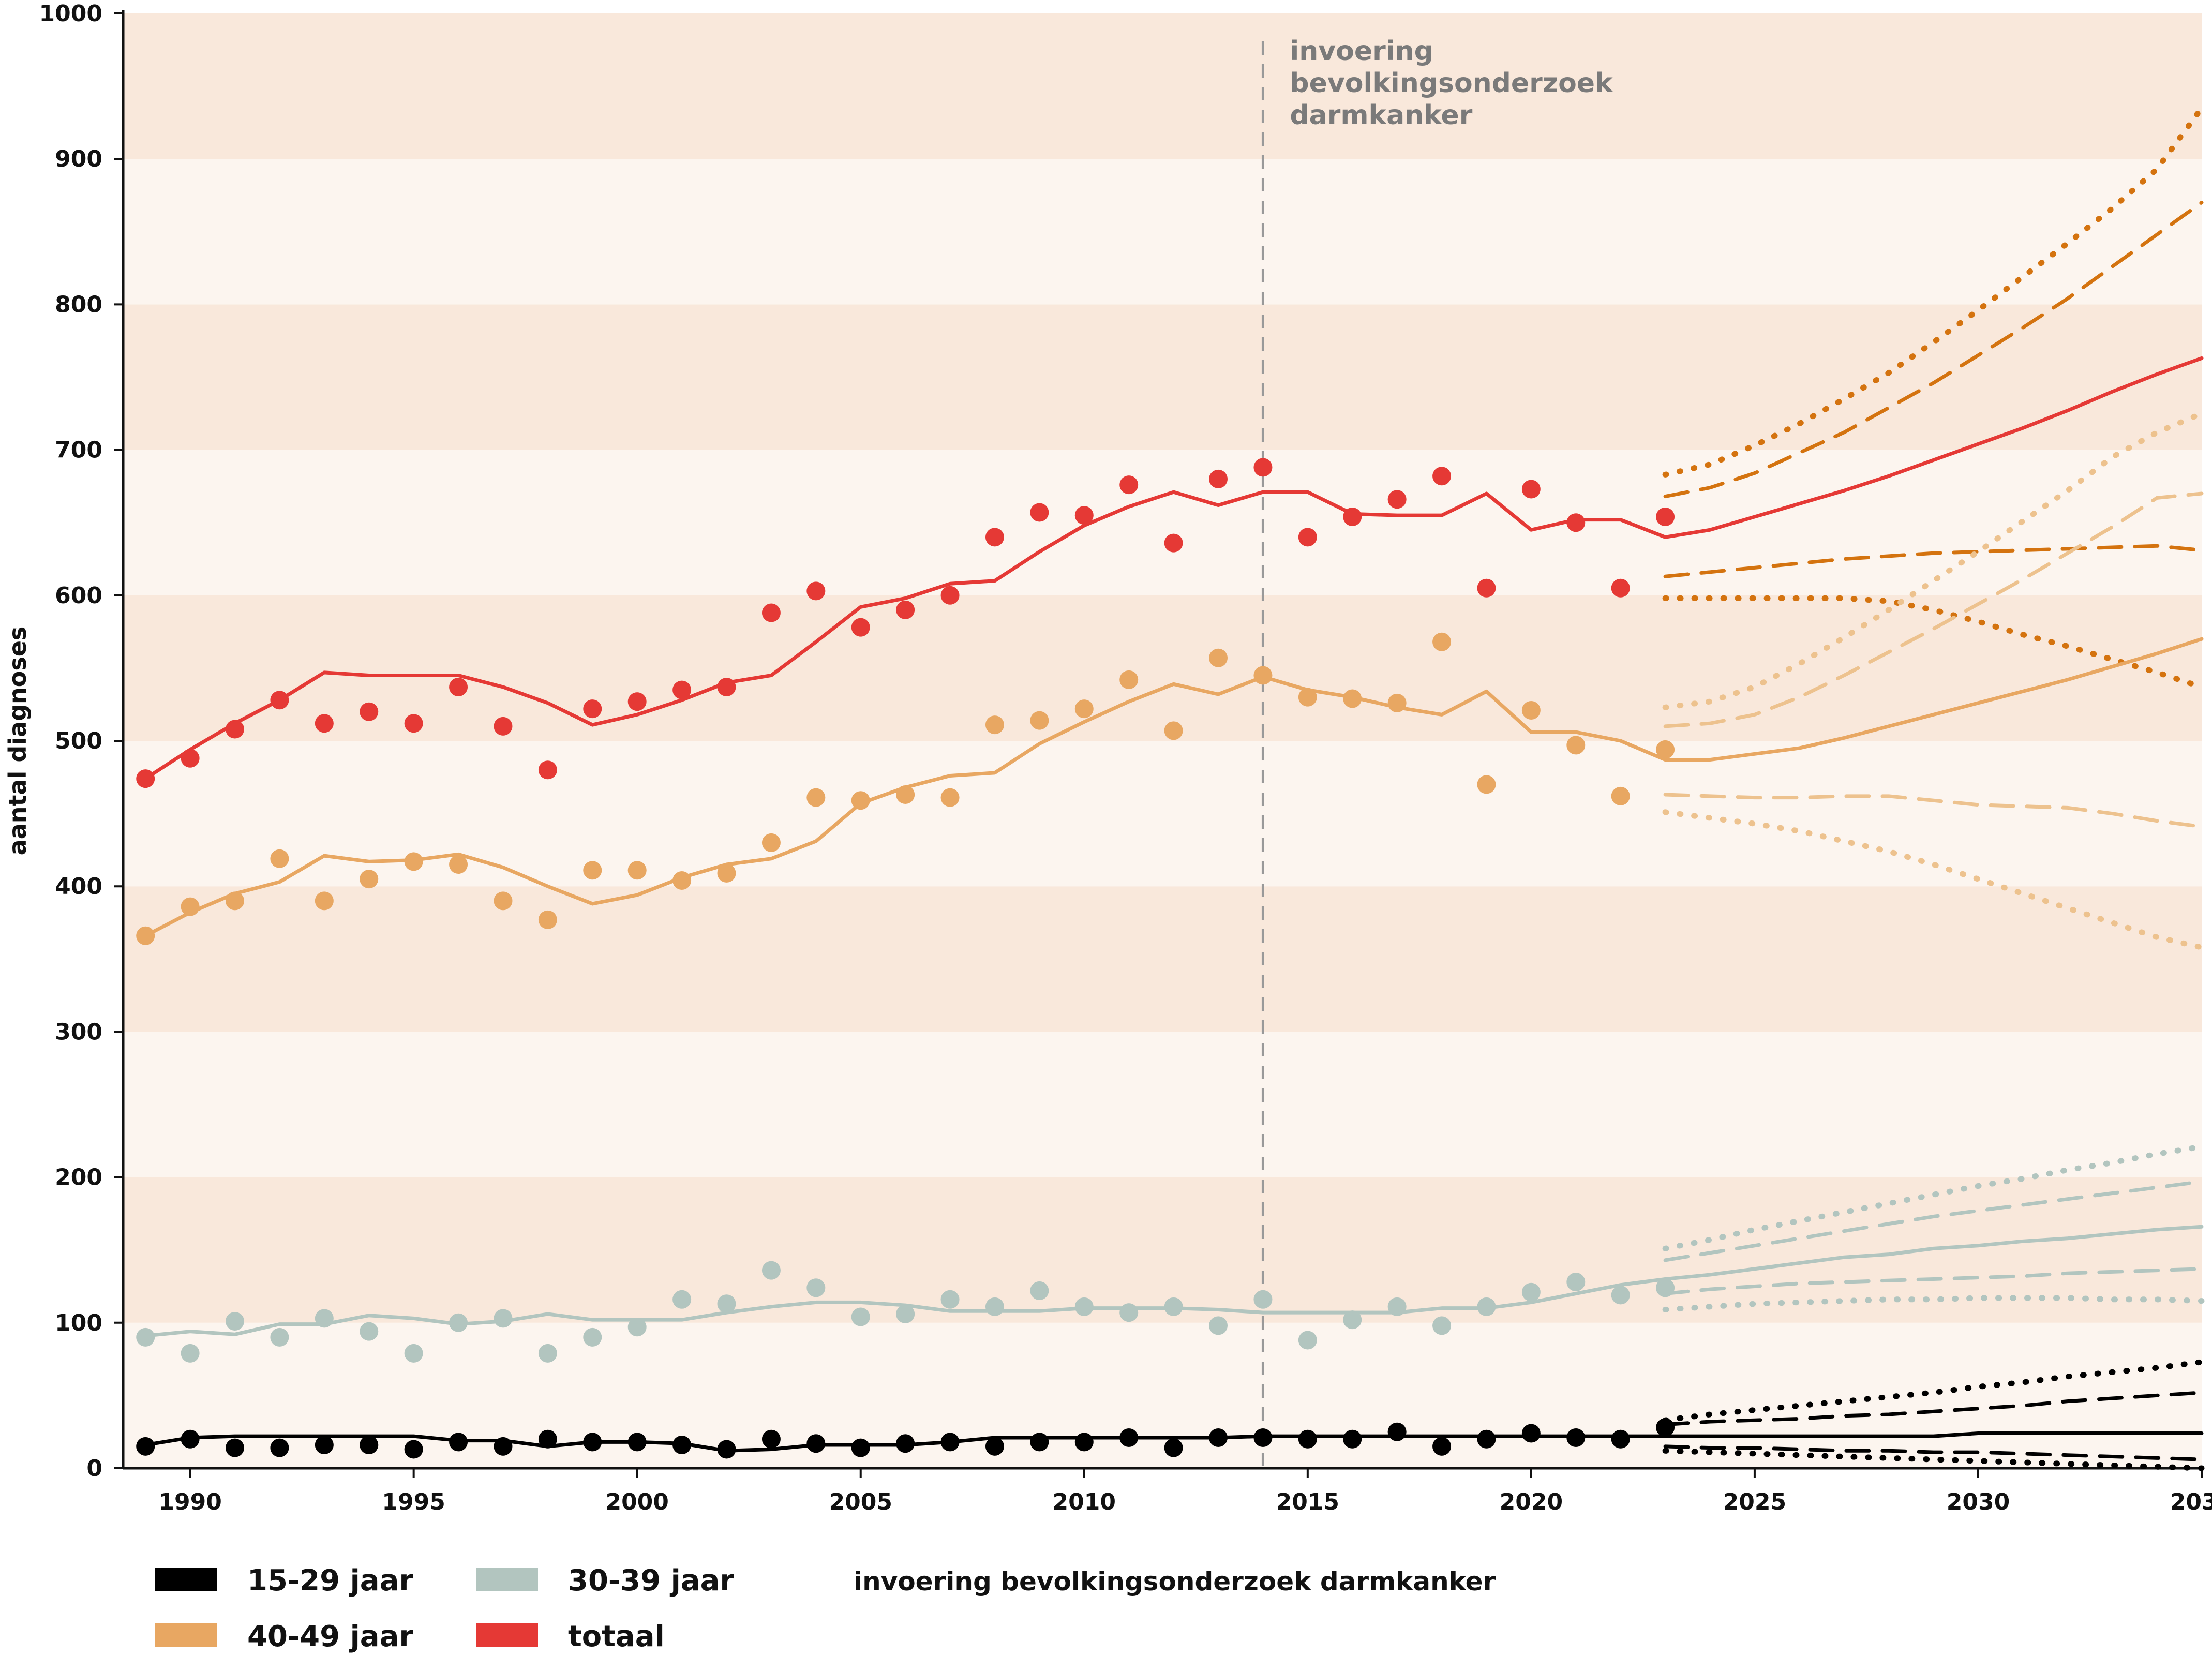 The height and width of the screenshot is (1656, 2212). Describe the element at coordinates (1934, 350) in the screenshot. I see `forecast-high-totaal` at that location.